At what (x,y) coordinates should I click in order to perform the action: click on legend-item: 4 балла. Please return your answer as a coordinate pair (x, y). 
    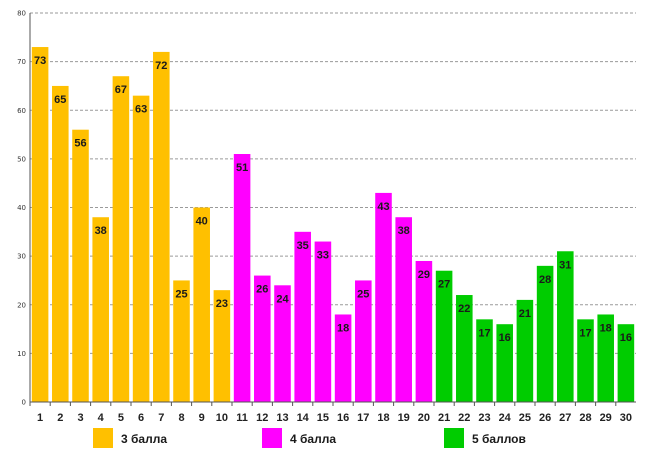
    Looking at the image, I should click on (299, 438).